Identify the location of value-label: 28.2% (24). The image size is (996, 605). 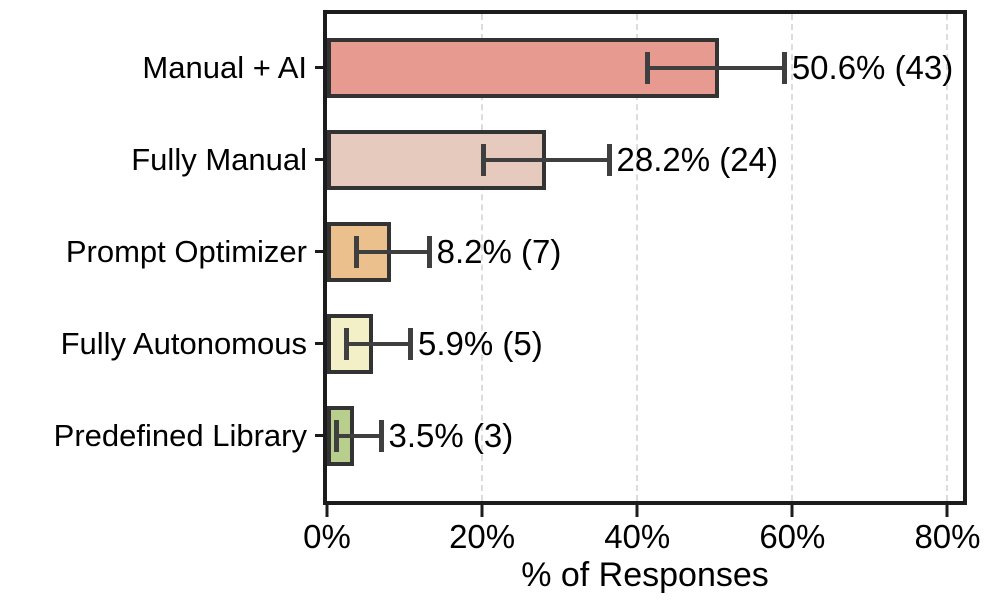
(697, 159).